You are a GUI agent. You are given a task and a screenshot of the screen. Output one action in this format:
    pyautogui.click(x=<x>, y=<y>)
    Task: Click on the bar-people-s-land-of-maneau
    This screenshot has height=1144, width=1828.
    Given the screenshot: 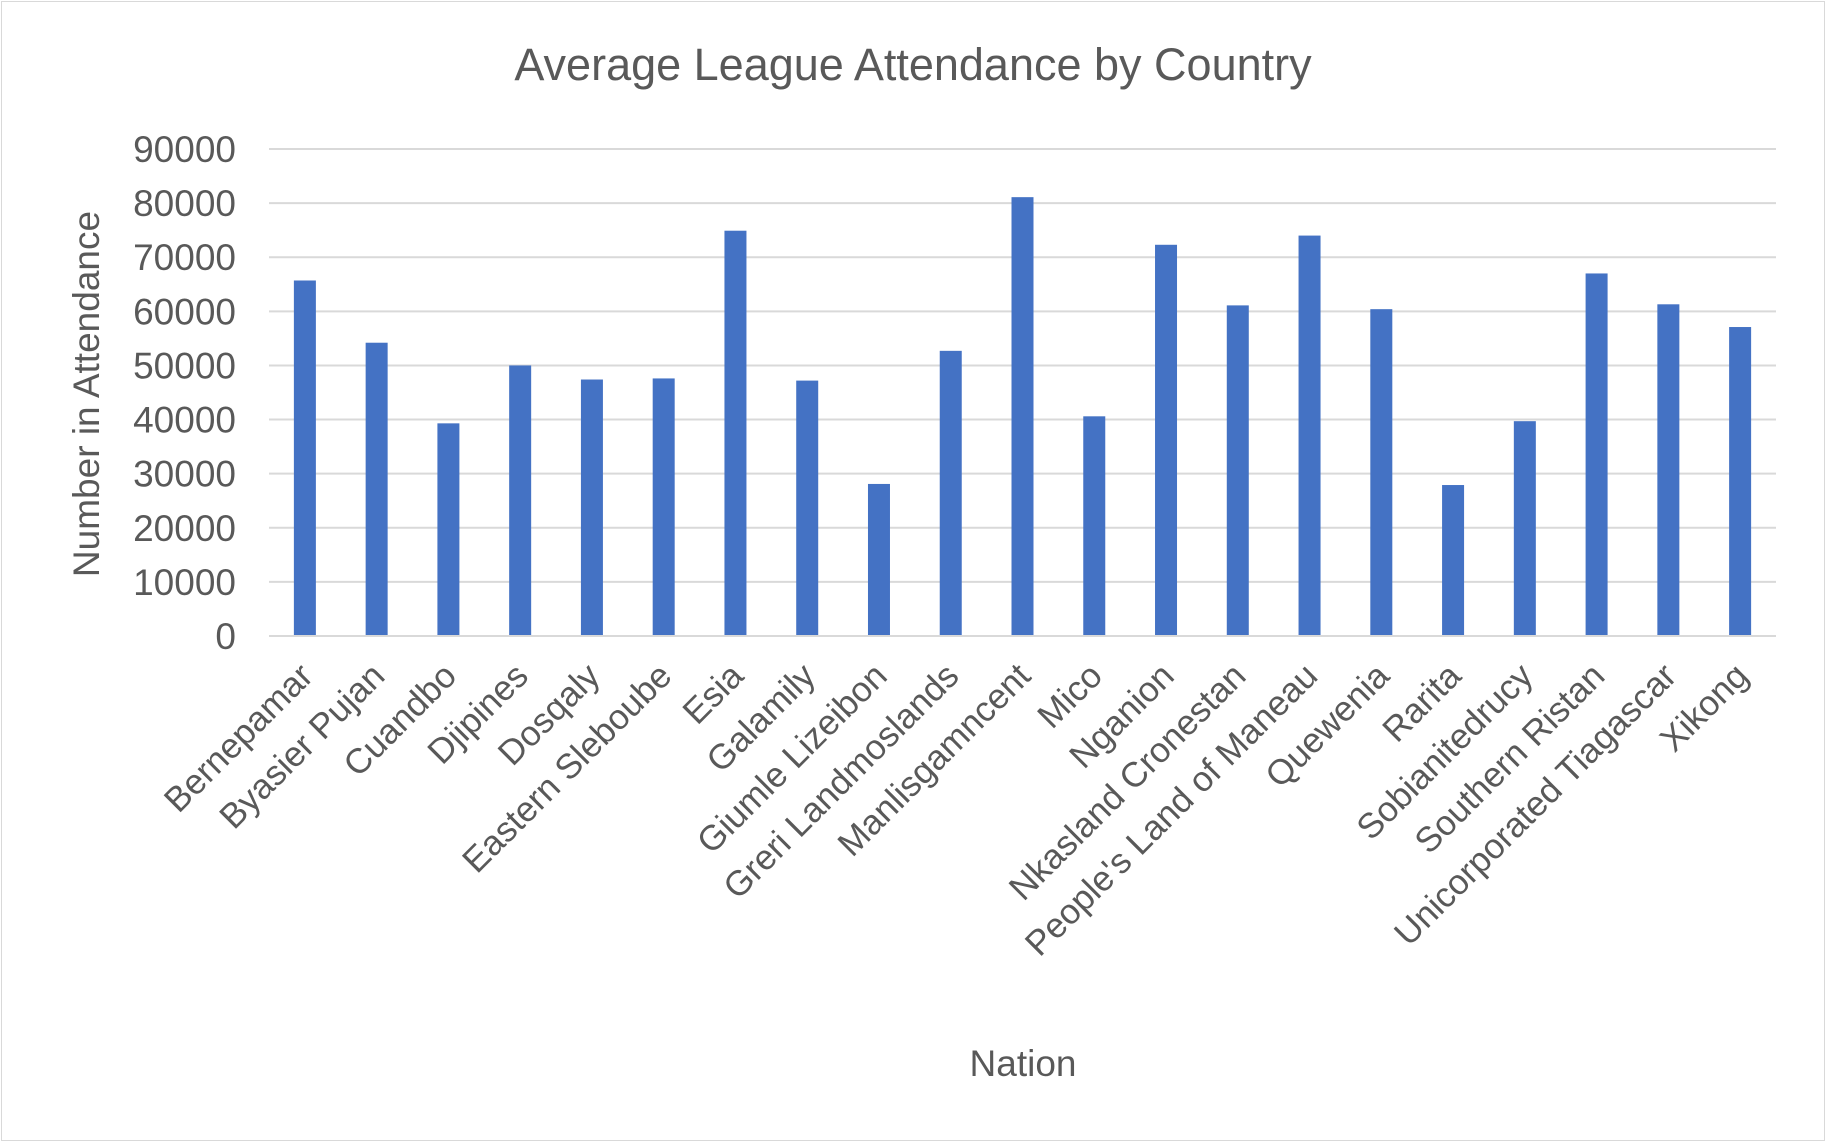 What is the action you would take?
    pyautogui.click(x=1309, y=436)
    